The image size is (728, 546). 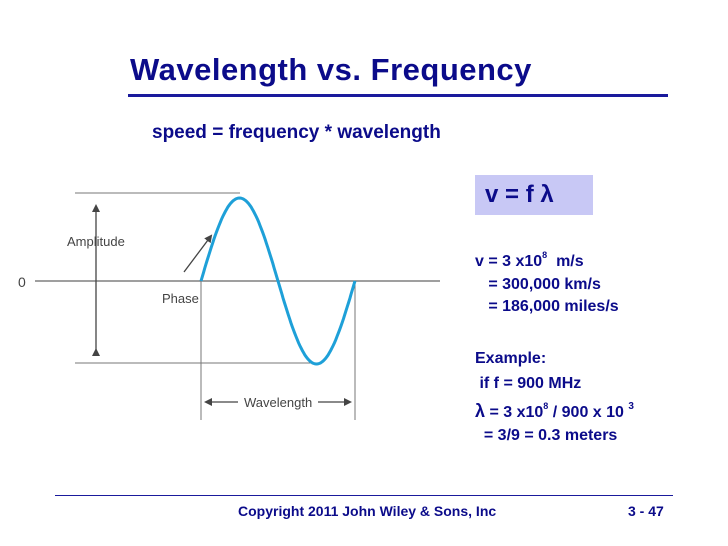 What do you see at coordinates (198, 253) in the screenshot?
I see `phase-arrow` at bounding box center [198, 253].